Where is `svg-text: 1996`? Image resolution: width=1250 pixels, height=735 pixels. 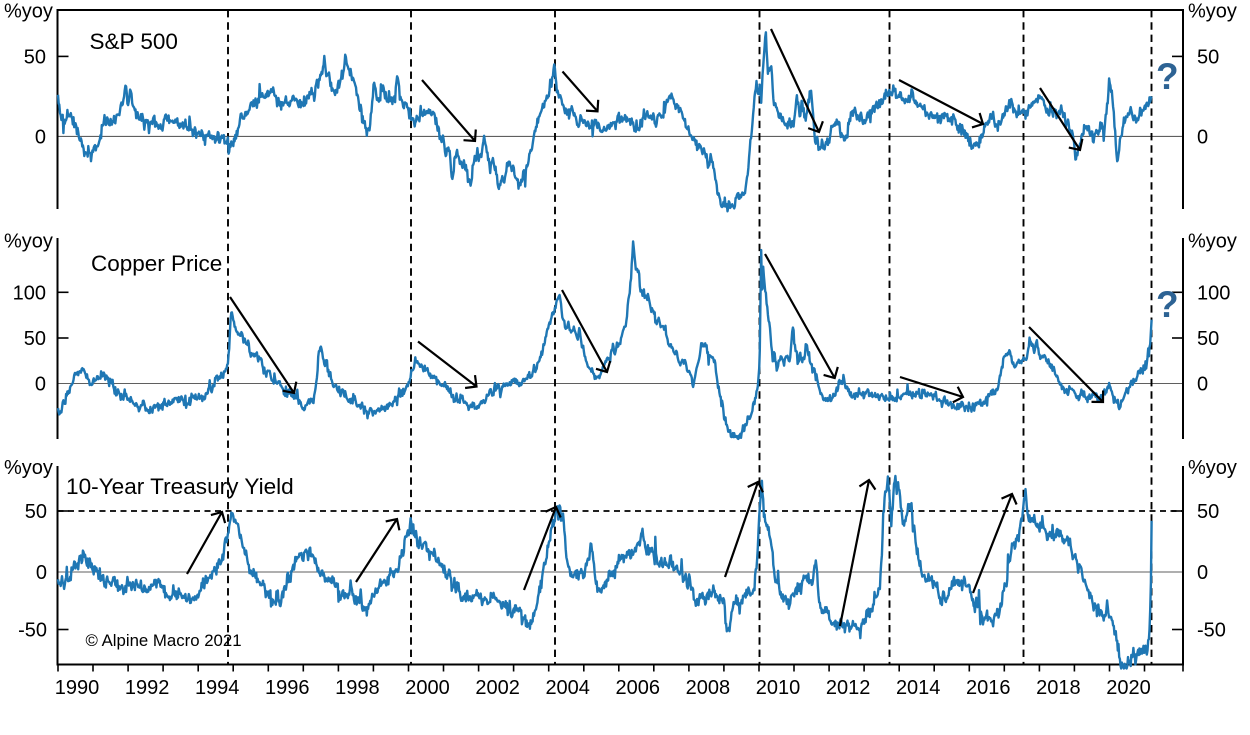
svg-text: 1996 is located at coordinates (287, 688).